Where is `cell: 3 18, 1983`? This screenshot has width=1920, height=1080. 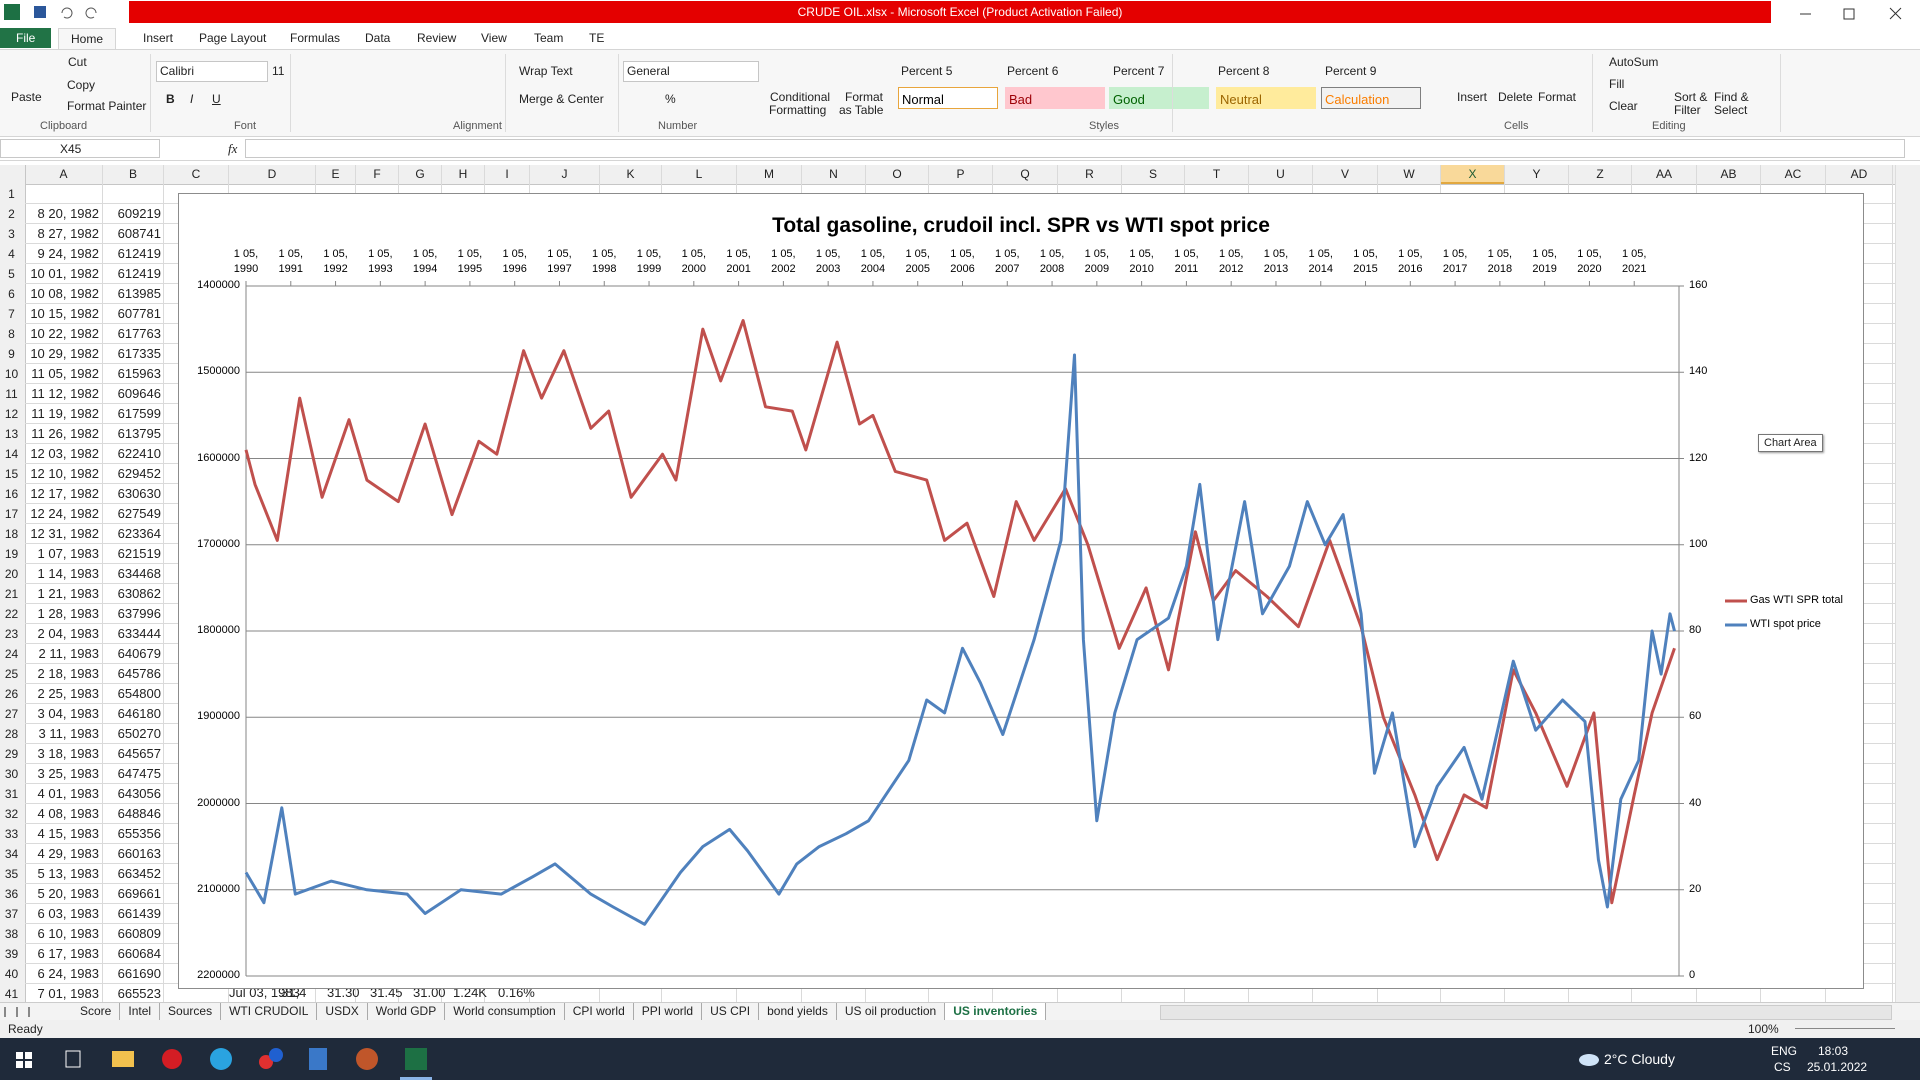 cell: 3 18, 1983 is located at coordinates (68, 753).